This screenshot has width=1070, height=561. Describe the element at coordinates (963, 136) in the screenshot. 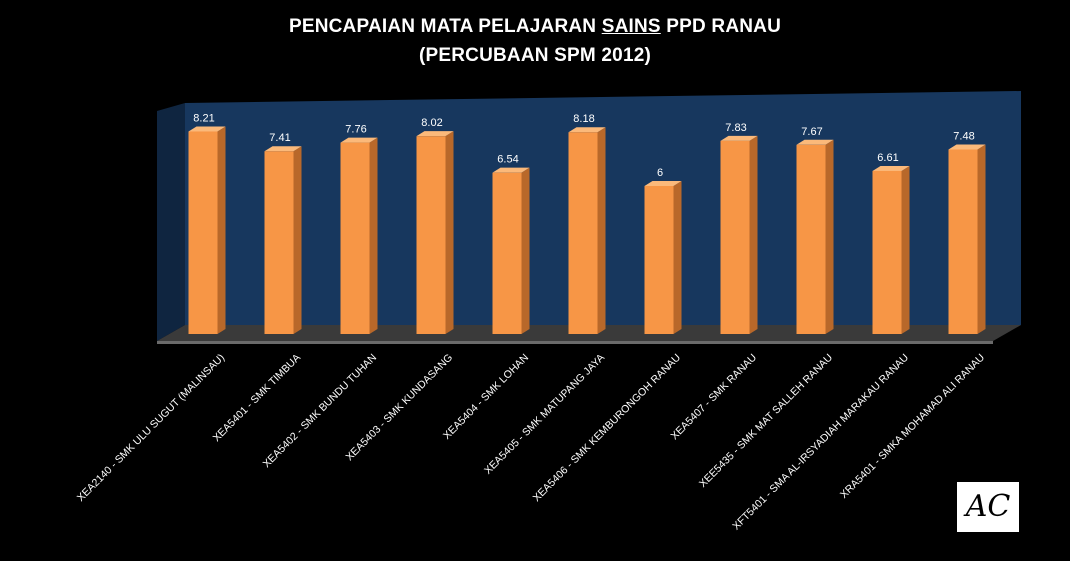

I see `value-label: 7.48` at that location.